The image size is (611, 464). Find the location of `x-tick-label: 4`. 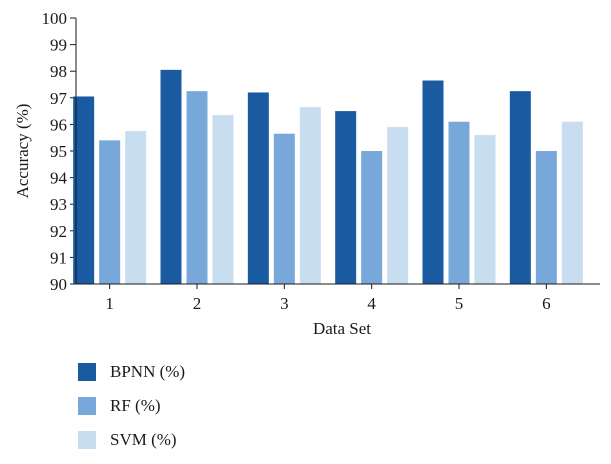

x-tick-label: 4 is located at coordinates (371, 303).